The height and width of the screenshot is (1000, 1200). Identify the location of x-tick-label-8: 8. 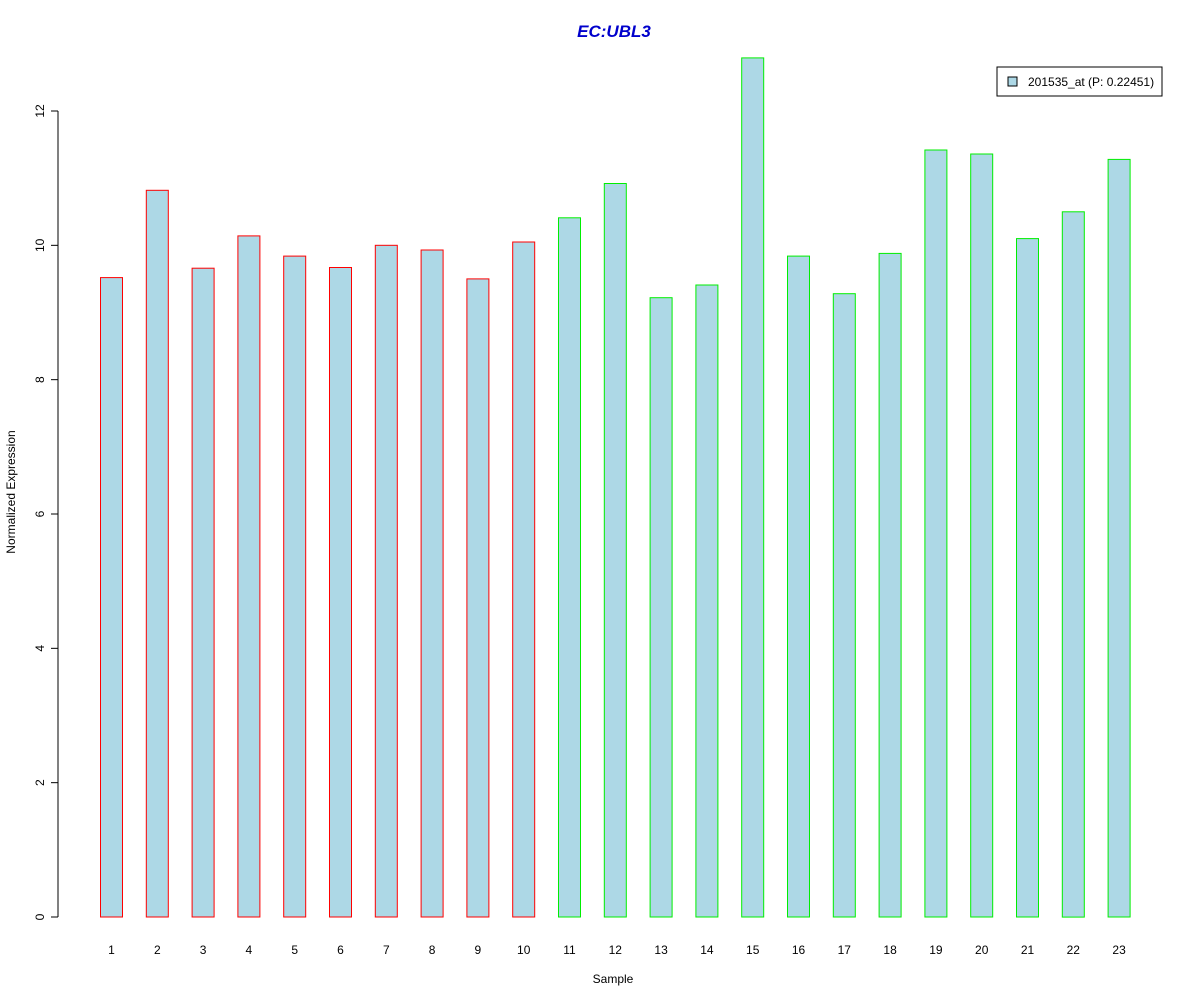
(432, 950).